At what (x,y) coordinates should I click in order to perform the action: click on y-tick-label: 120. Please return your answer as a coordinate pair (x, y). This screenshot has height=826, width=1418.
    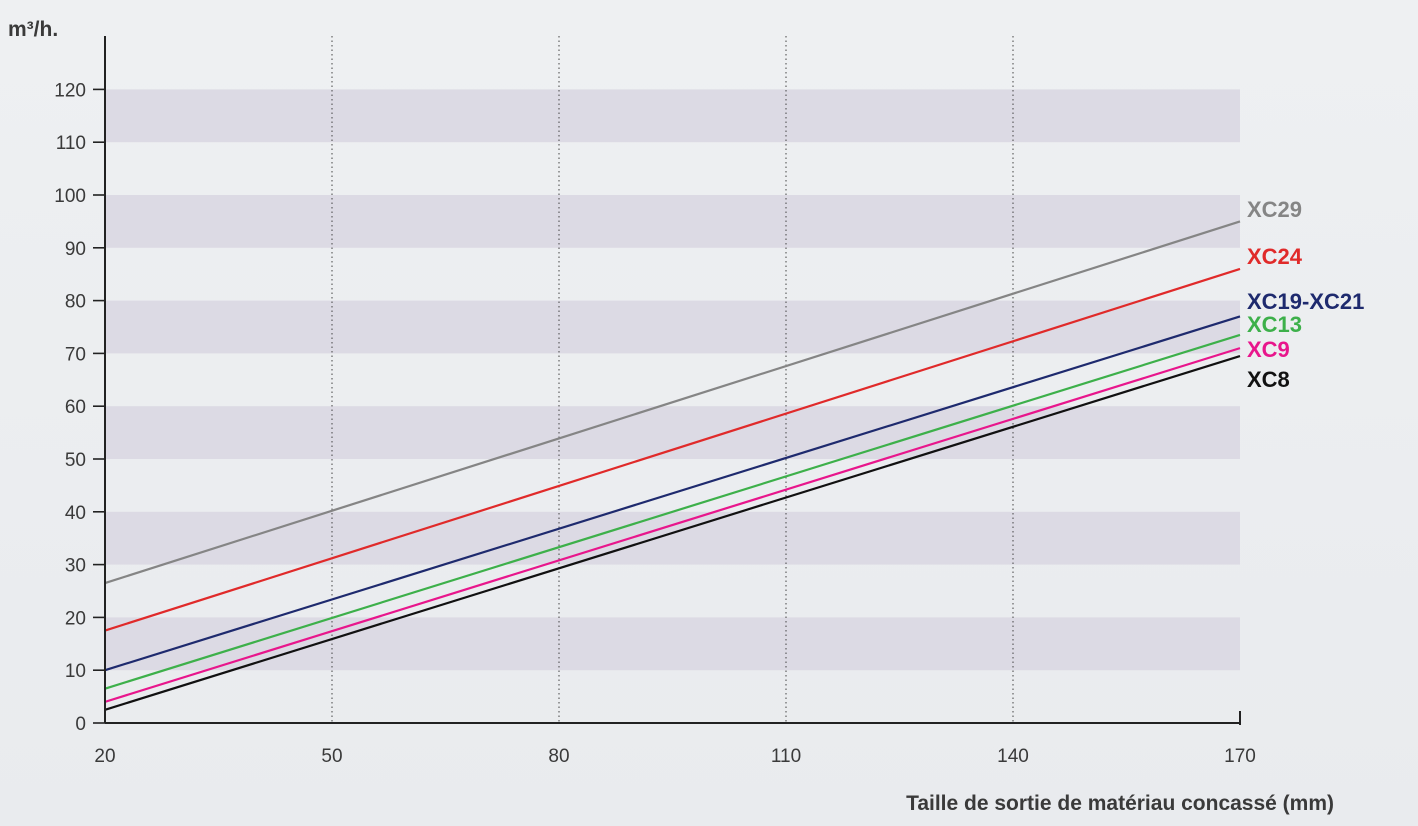
    Looking at the image, I should click on (70, 90).